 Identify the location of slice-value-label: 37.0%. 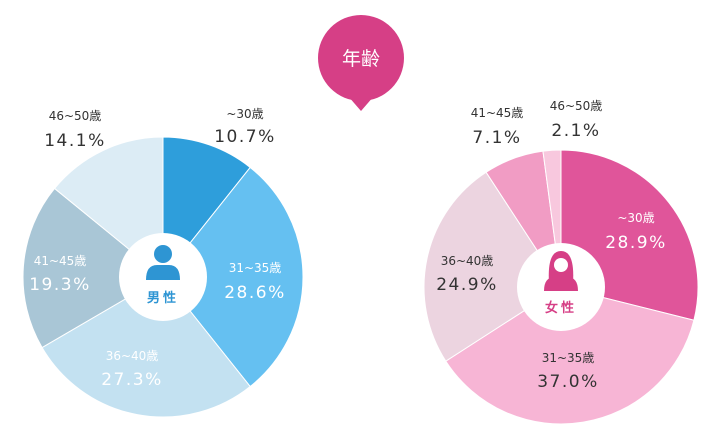
(568, 382).